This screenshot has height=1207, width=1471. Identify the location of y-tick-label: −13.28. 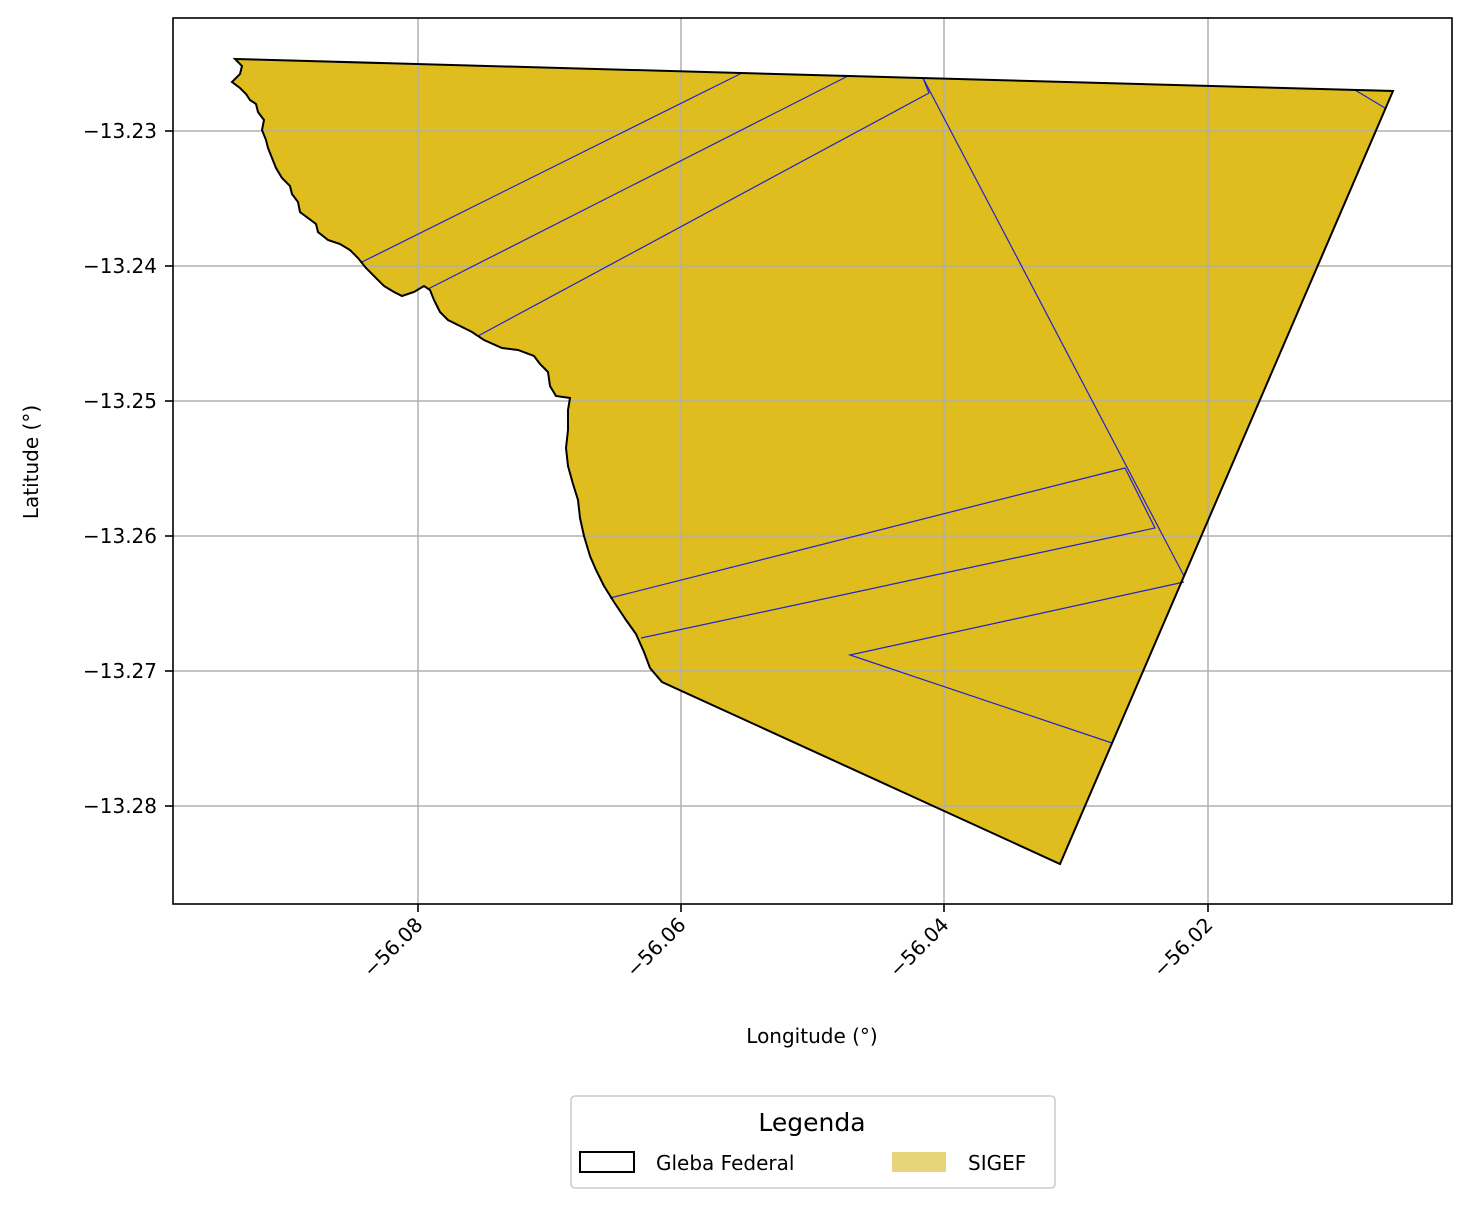
(120, 806).